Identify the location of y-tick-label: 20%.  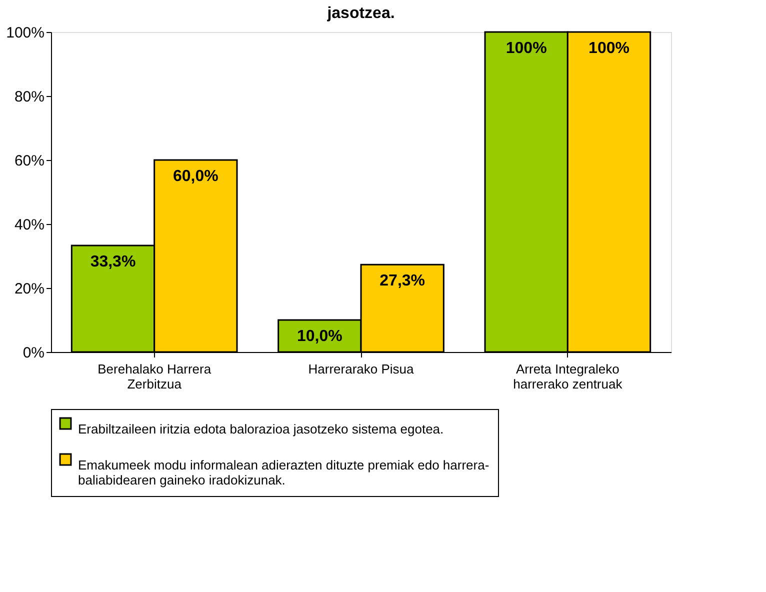
(29, 289).